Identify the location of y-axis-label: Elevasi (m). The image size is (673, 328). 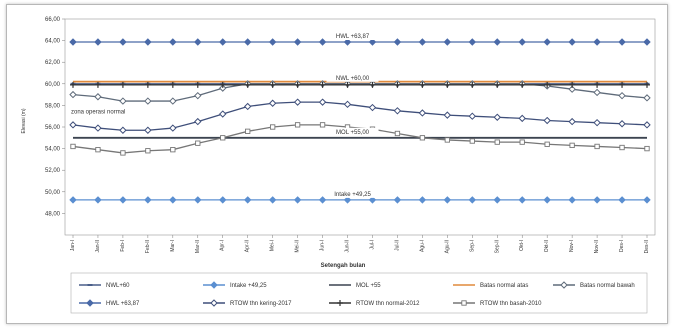
(24, 120).